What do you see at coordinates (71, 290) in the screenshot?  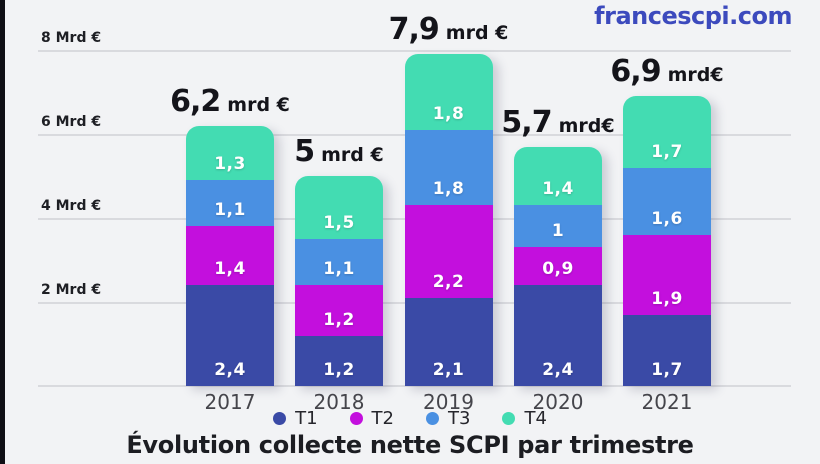 I see `y-axis-tick-label: 2 Mrd €` at bounding box center [71, 290].